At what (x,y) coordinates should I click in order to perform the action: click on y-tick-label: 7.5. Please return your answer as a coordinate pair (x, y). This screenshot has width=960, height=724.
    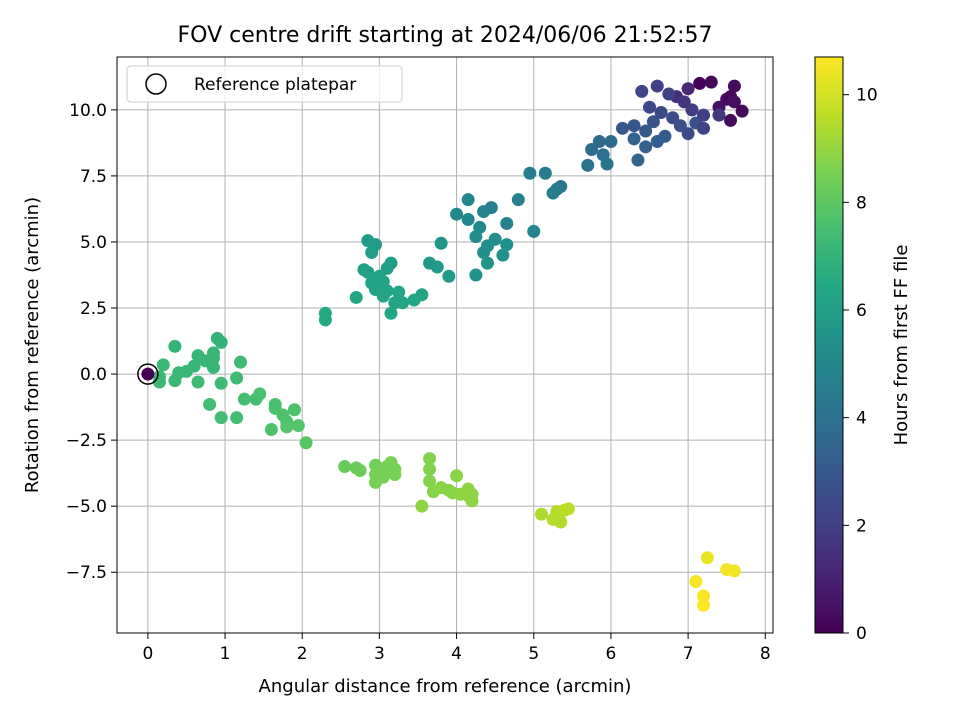
    Looking at the image, I should click on (93, 177).